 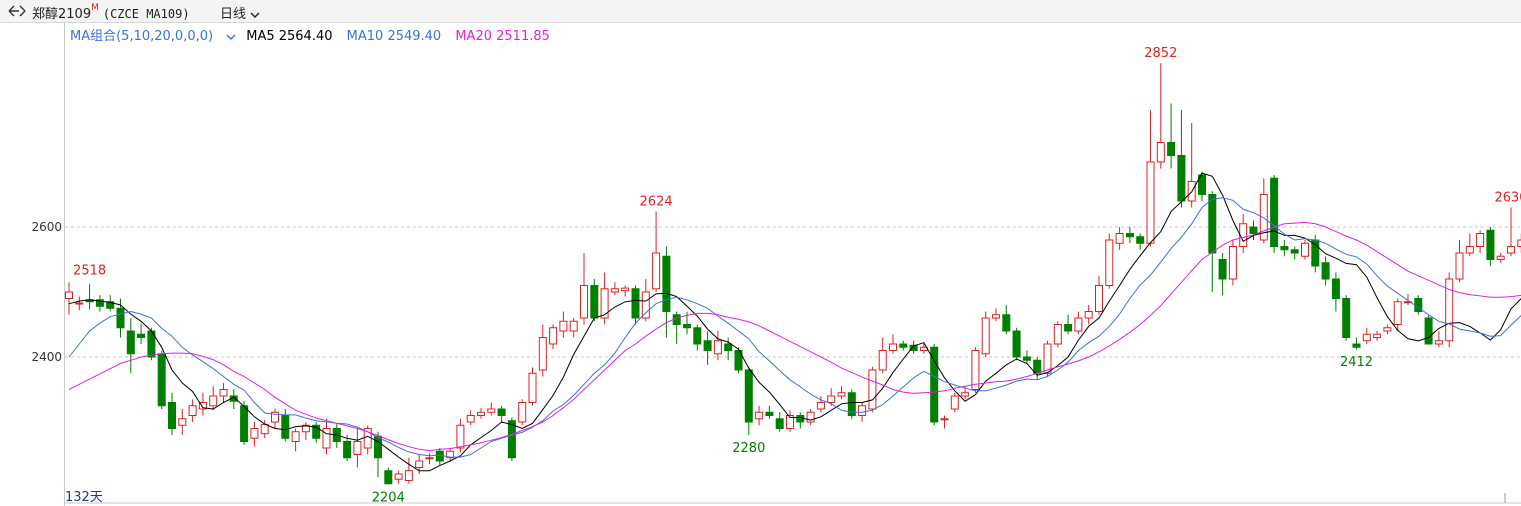 I want to click on ma-group-label: MA组合(5,10,20,0,0,0), so click(x=142, y=36).